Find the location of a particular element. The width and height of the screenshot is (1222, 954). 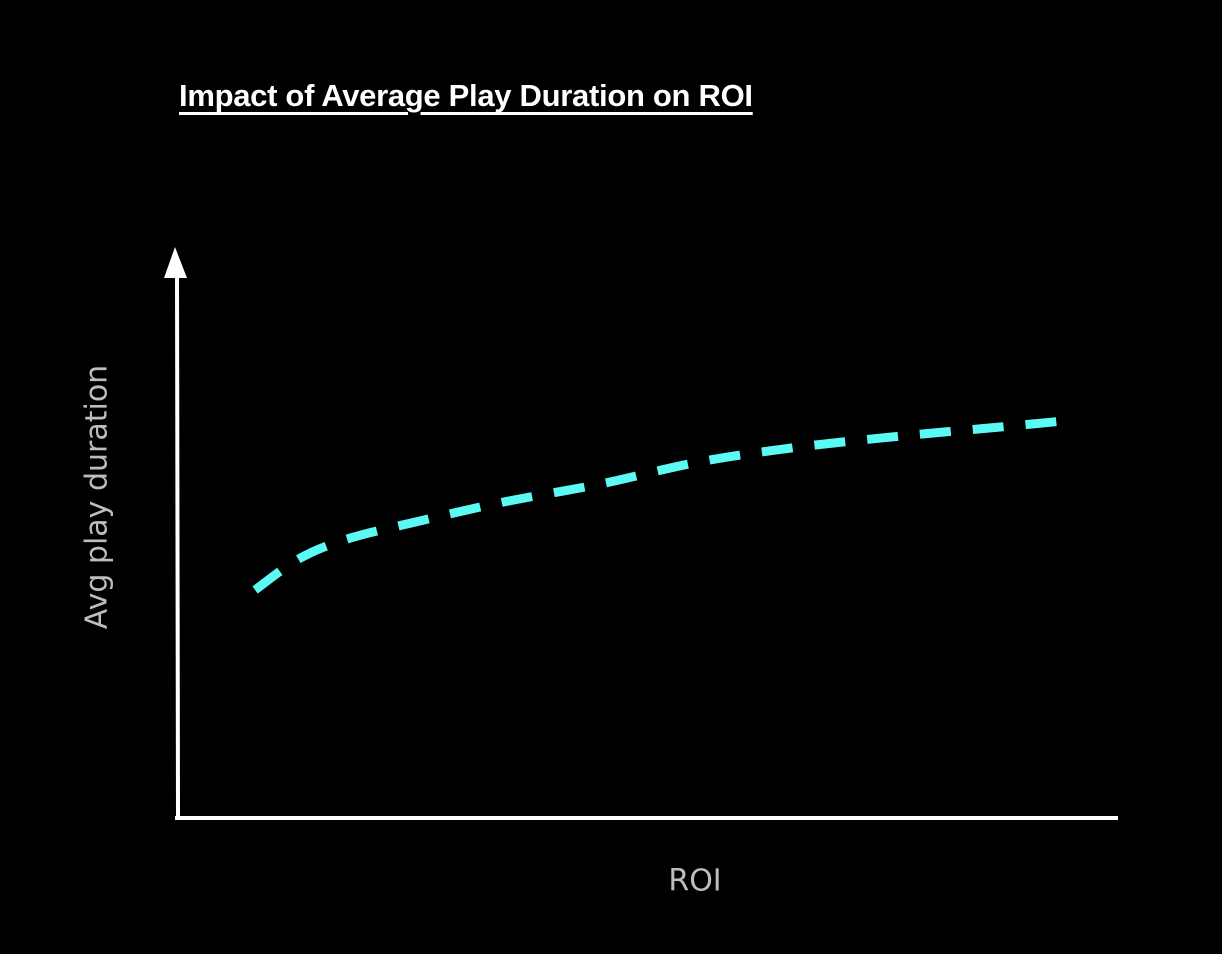

y-axis-arrow-icon is located at coordinates (175, 262).